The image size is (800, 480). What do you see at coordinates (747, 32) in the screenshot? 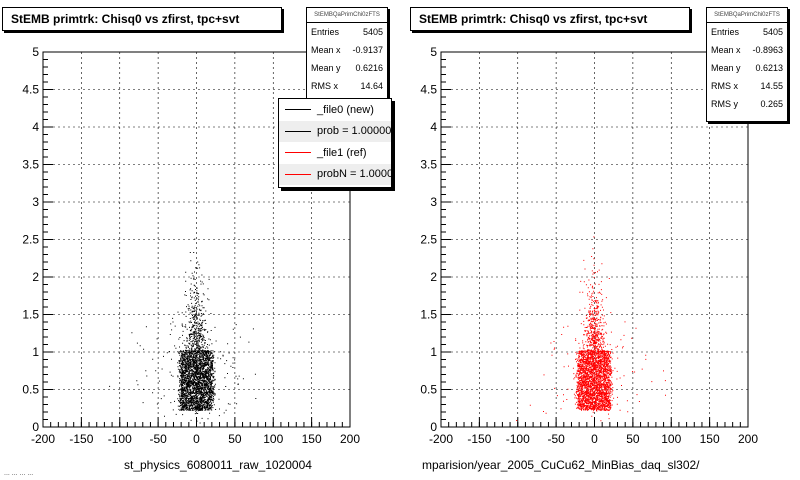
I see `right-stats-row-entries: Entries 5405` at bounding box center [747, 32].